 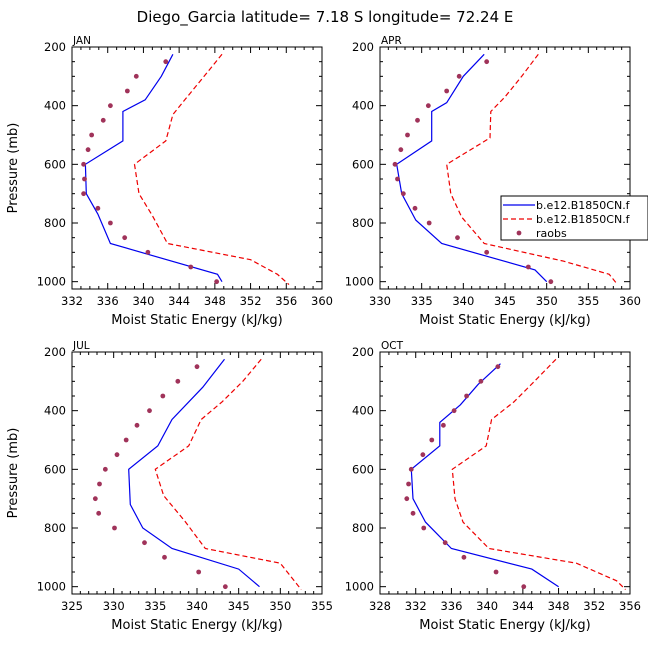 What do you see at coordinates (505, 301) in the screenshot?
I see `x-tick-label: 345` at bounding box center [505, 301].